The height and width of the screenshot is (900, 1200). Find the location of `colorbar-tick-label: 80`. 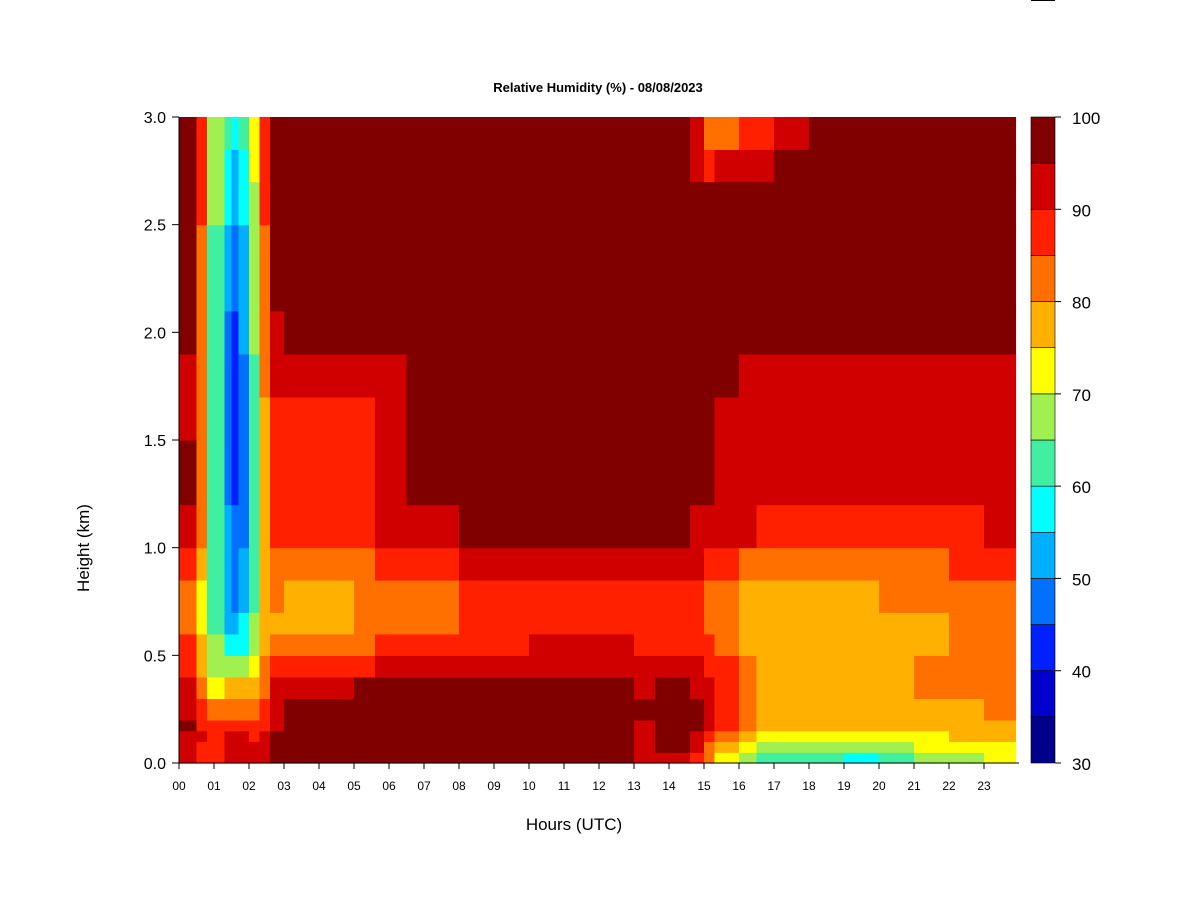

colorbar-tick-label: 80 is located at coordinates (1081, 303).